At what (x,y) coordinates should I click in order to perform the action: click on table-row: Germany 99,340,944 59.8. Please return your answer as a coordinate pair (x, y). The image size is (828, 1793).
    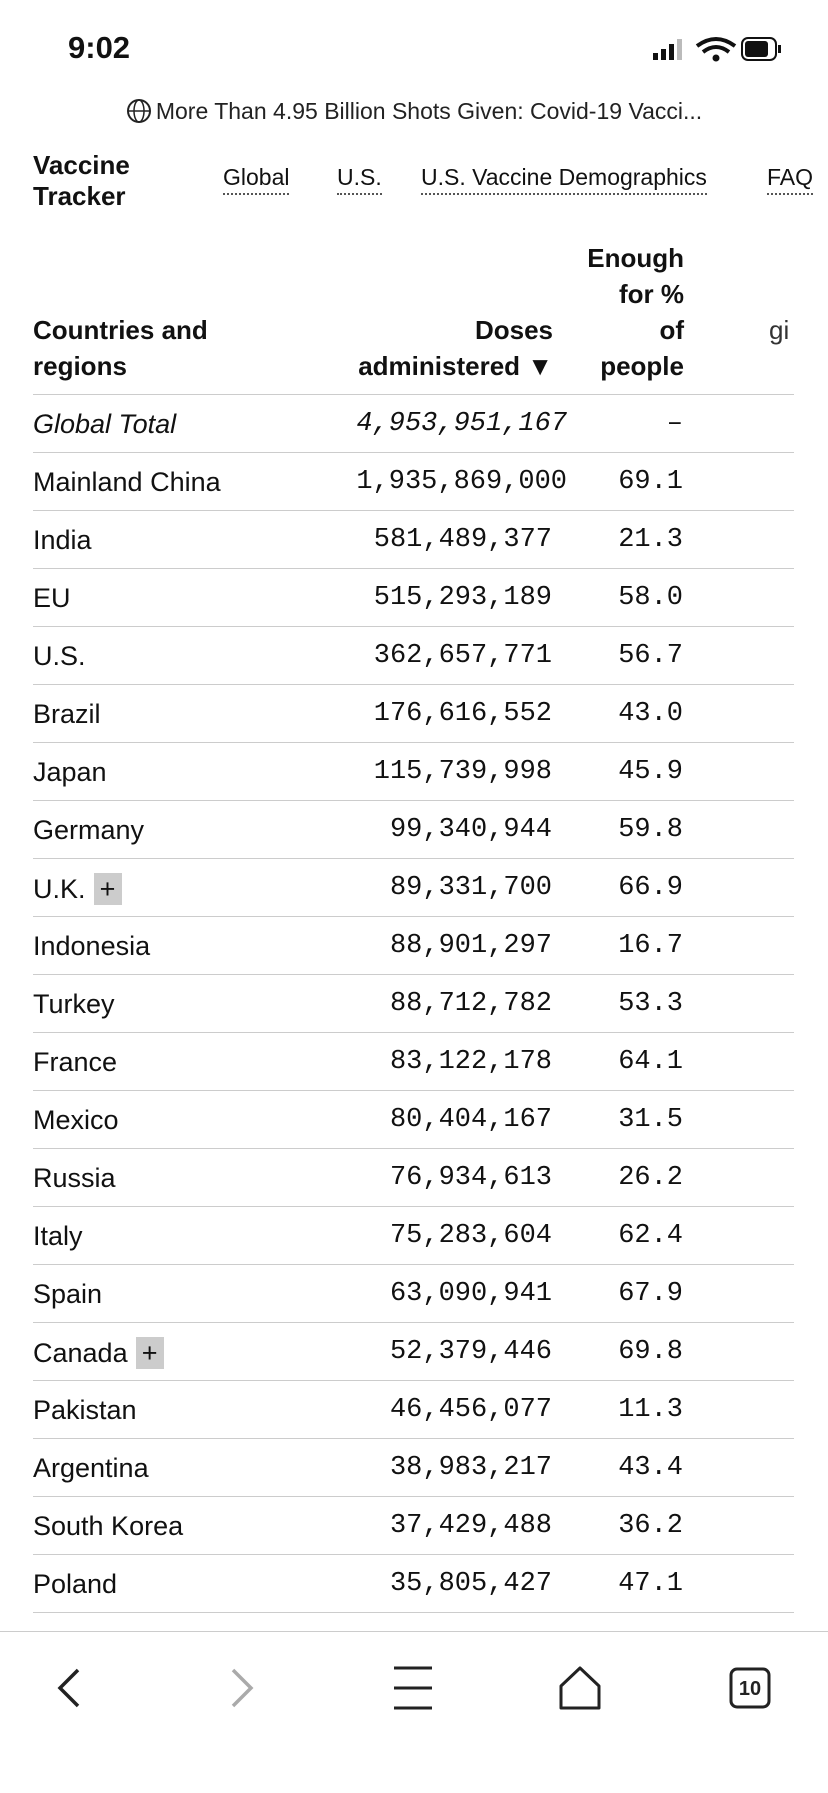
    Looking at the image, I should click on (413, 830).